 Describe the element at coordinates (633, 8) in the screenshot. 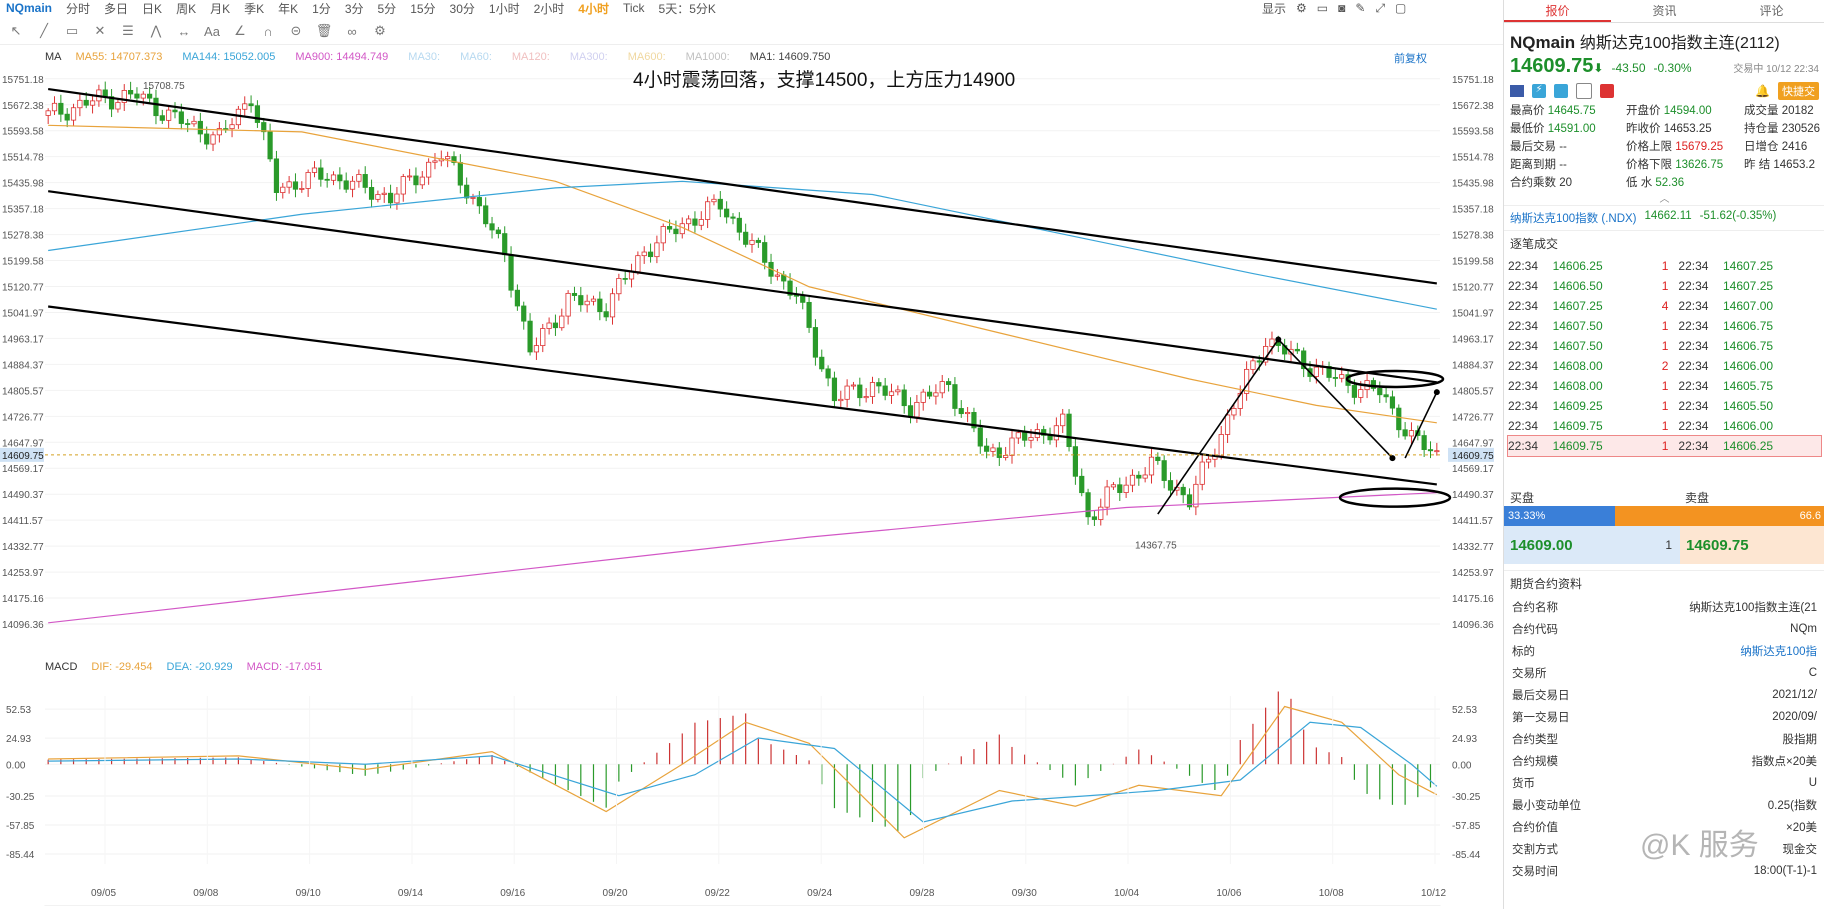

I see `period-tab: Tick` at that location.